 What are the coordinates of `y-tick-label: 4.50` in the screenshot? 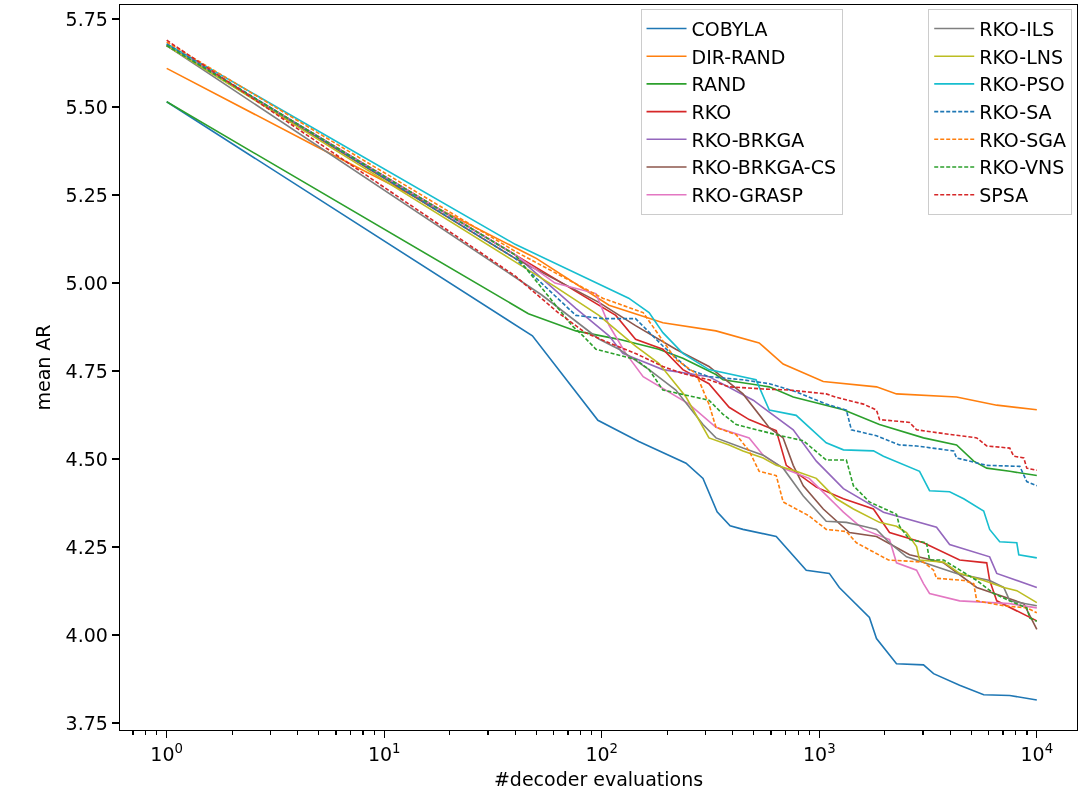 It's located at (86, 458).